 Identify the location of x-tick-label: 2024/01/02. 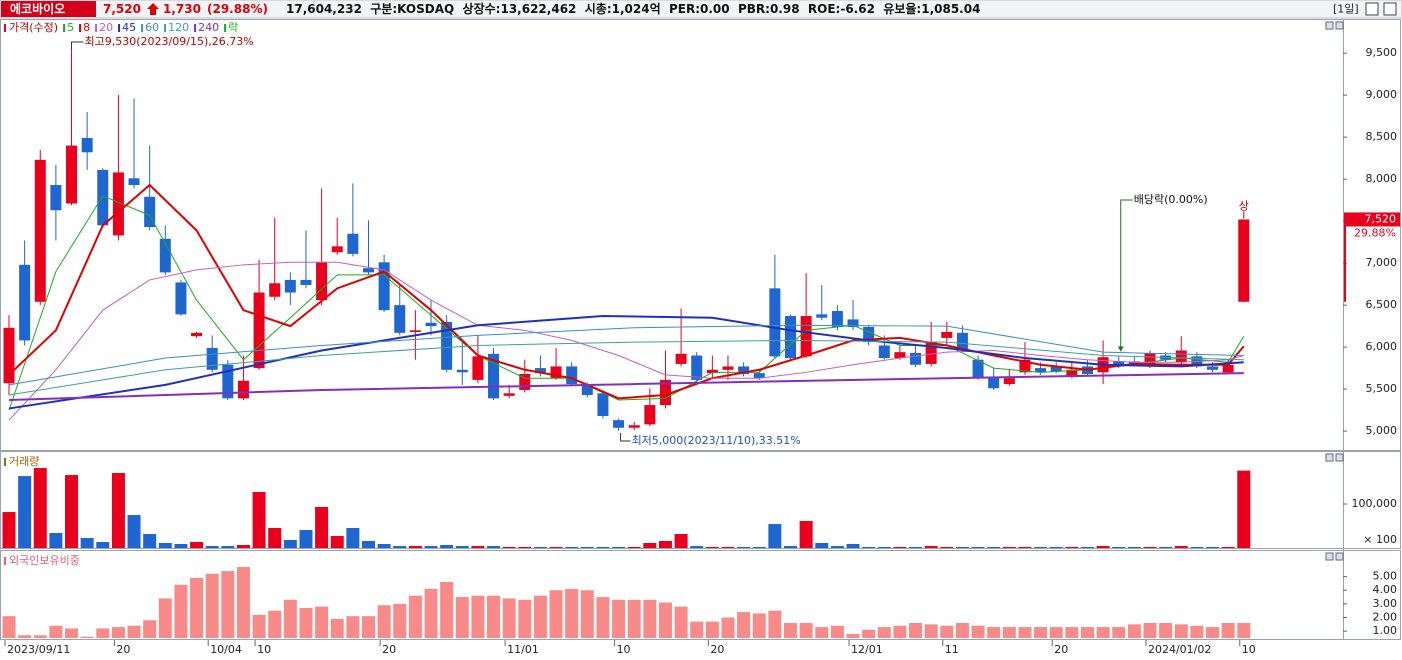
(1179, 649).